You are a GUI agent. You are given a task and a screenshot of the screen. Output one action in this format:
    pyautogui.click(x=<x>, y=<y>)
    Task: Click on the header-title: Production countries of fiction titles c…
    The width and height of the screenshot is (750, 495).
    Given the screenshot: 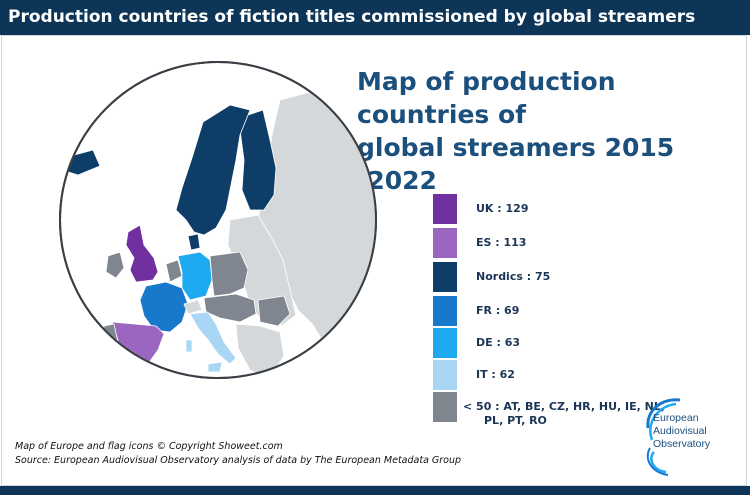 What is the action you would take?
    pyautogui.click(x=352, y=17)
    